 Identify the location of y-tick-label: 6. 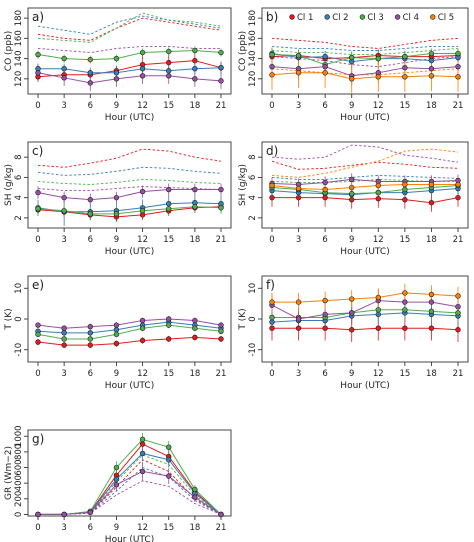
(253, 177).